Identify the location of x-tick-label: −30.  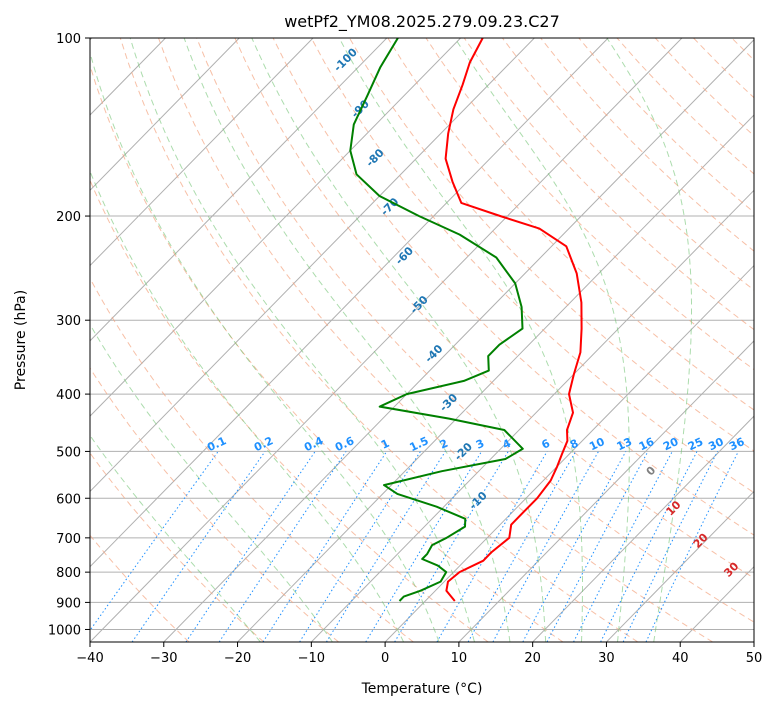
(163, 658).